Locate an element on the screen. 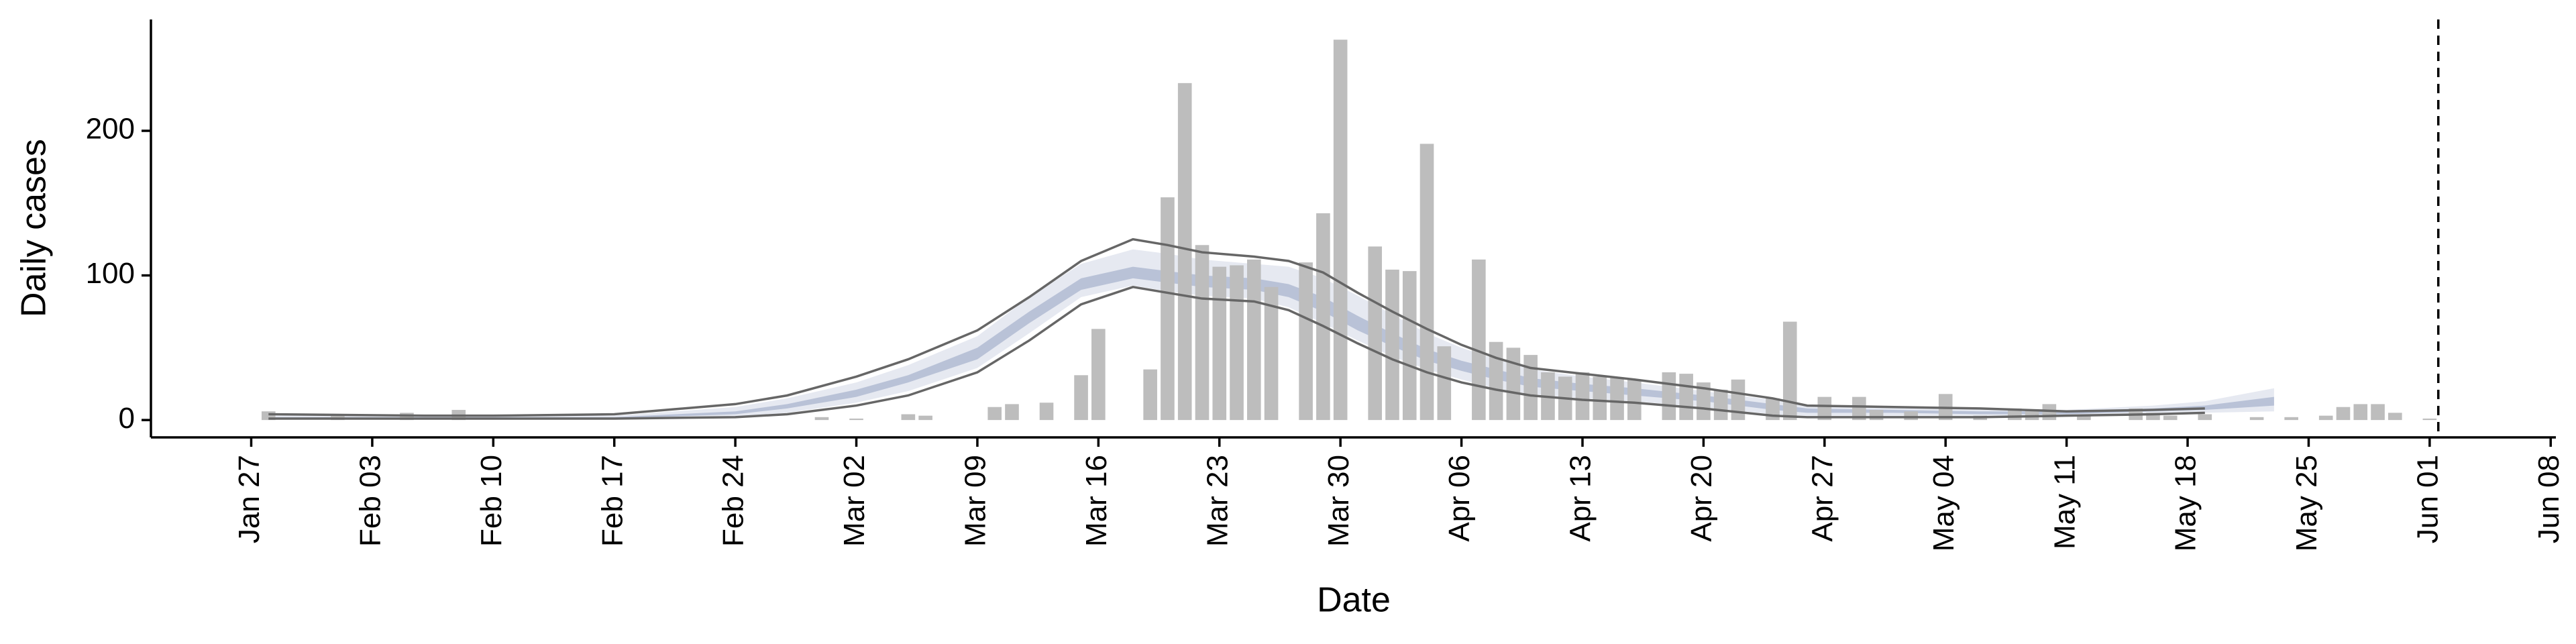  x-tick-label: Jun 01 is located at coordinates (2427, 499).